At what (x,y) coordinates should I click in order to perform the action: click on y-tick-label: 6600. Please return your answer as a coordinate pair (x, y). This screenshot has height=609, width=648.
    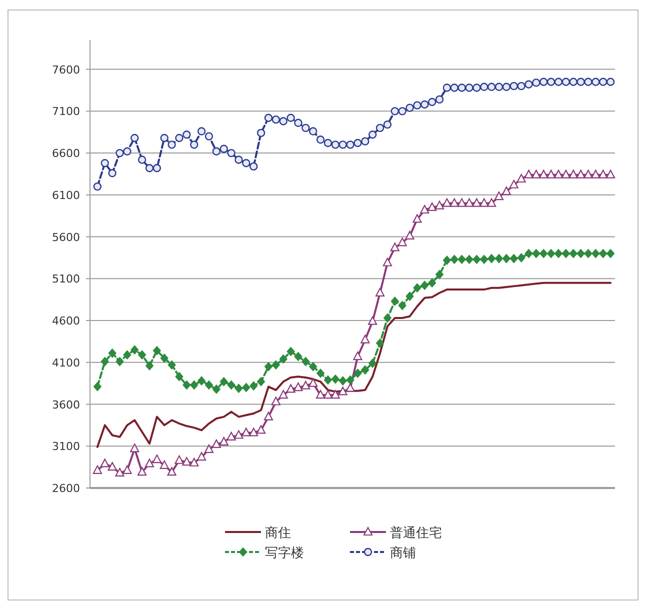
    Looking at the image, I should click on (66, 153).